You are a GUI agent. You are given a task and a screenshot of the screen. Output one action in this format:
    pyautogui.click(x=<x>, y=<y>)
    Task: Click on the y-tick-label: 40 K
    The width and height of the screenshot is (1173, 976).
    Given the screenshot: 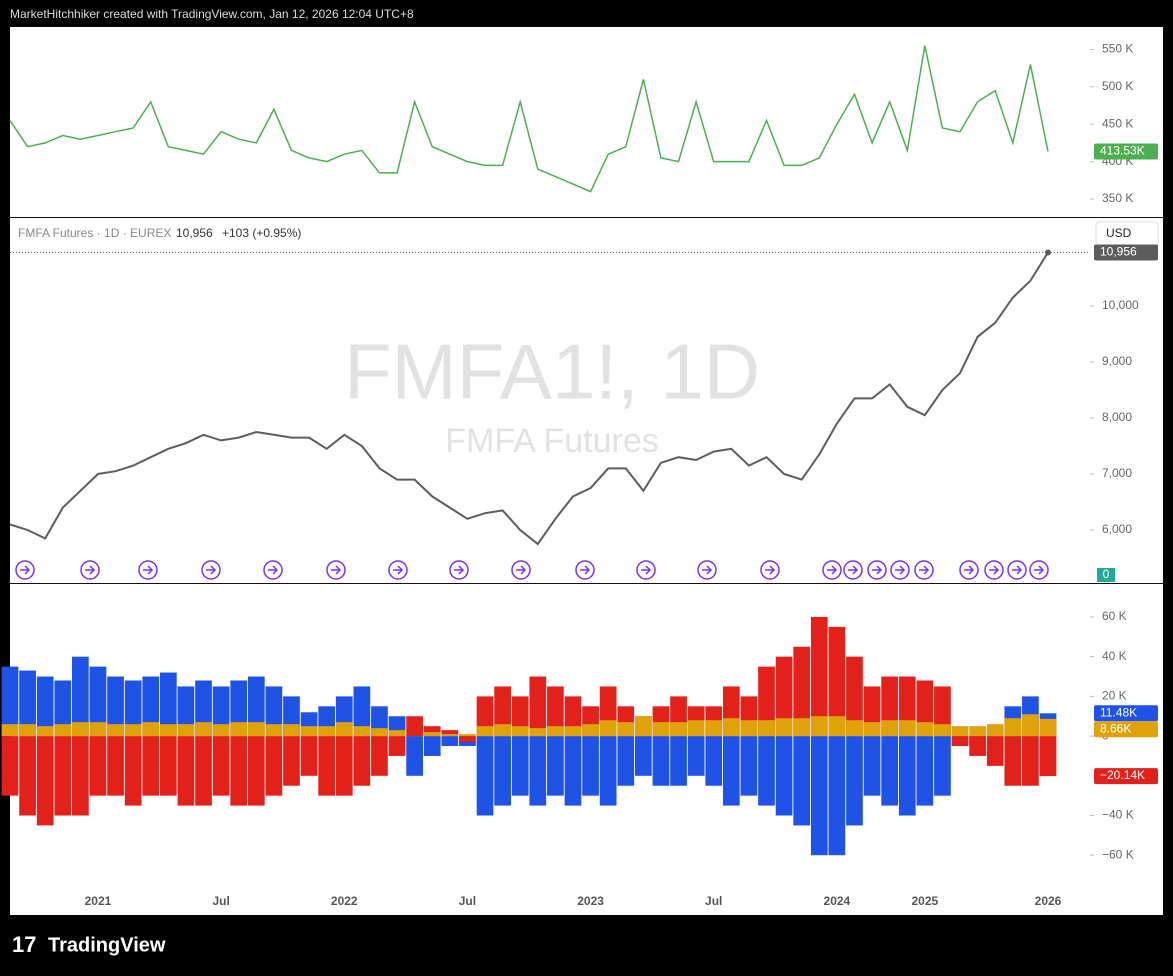 What is the action you would take?
    pyautogui.click(x=1114, y=656)
    